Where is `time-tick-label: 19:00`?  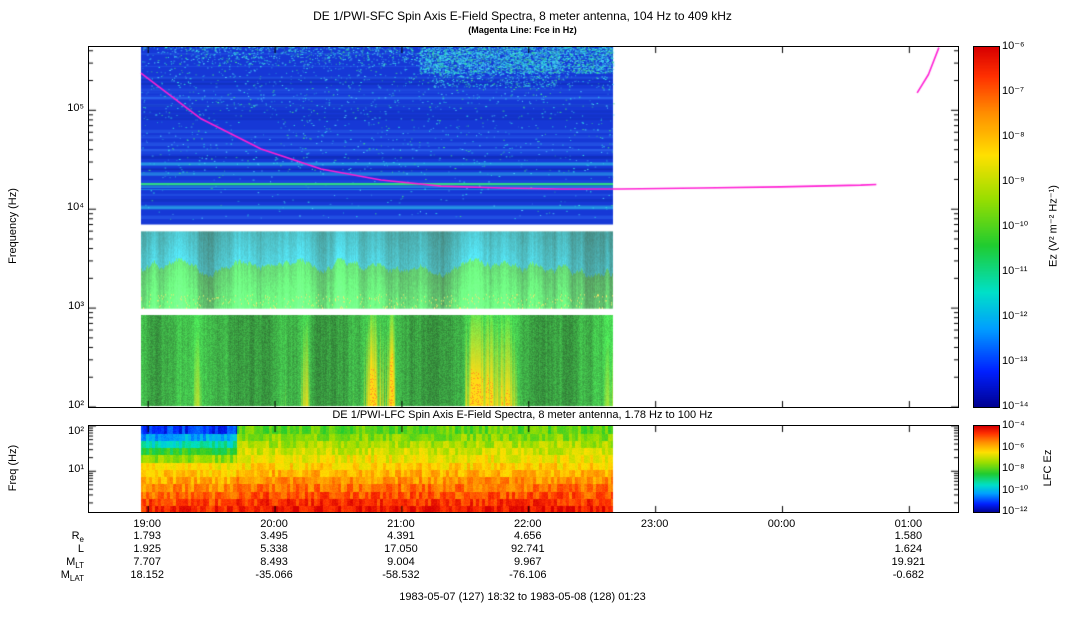
time-tick-label: 19:00 is located at coordinates (147, 524).